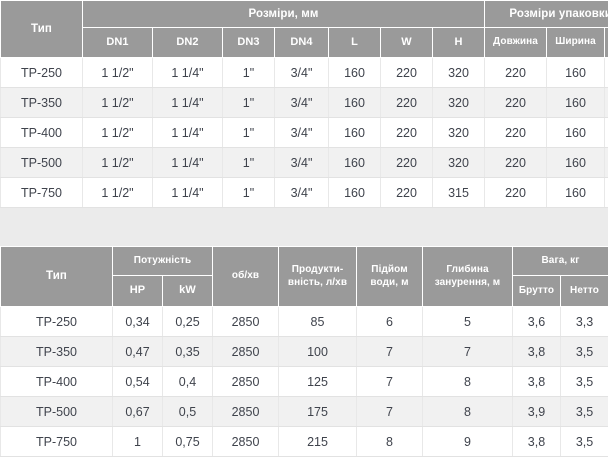  What do you see at coordinates (537, 322) in the screenshot?
I see `cell-weight-gross: 3,6` at bounding box center [537, 322].